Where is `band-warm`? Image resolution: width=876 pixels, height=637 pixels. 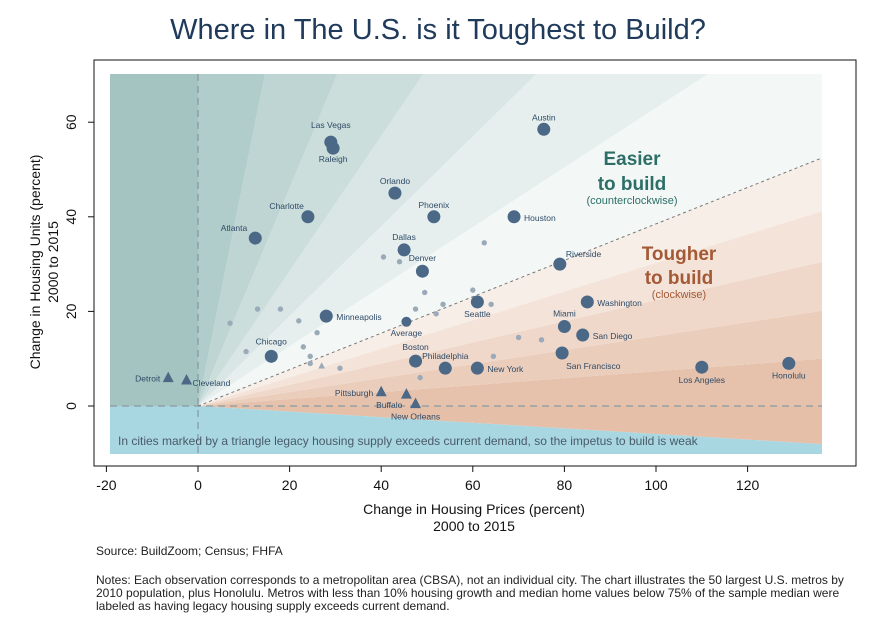
band-warm is located at coordinates (510, 382).